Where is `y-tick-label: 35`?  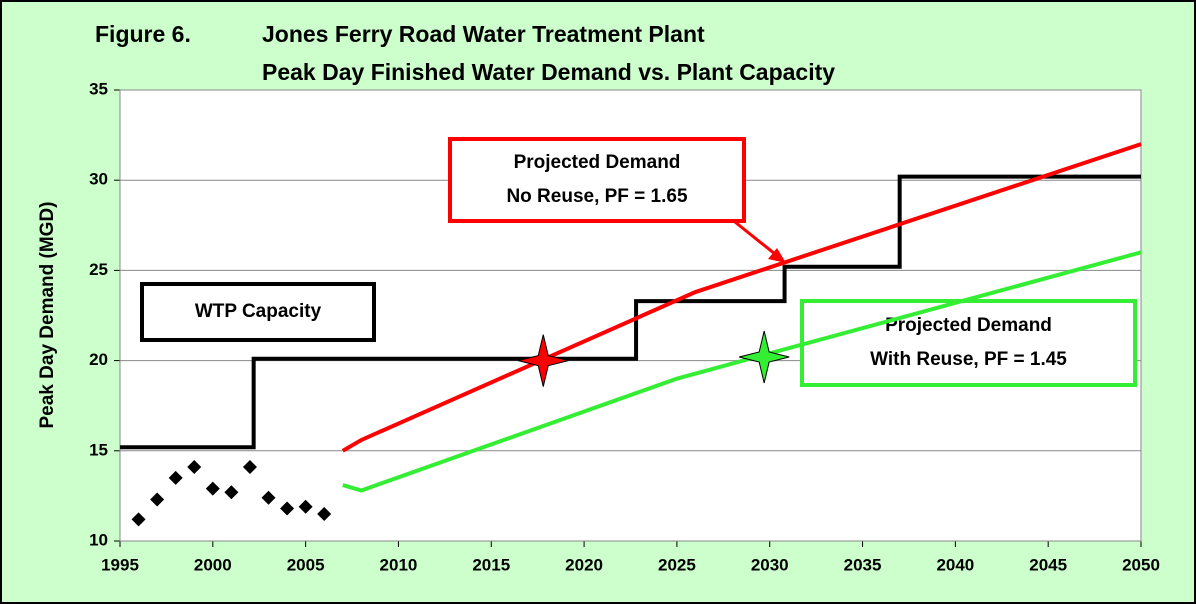 y-tick-label: 35 is located at coordinates (98, 88).